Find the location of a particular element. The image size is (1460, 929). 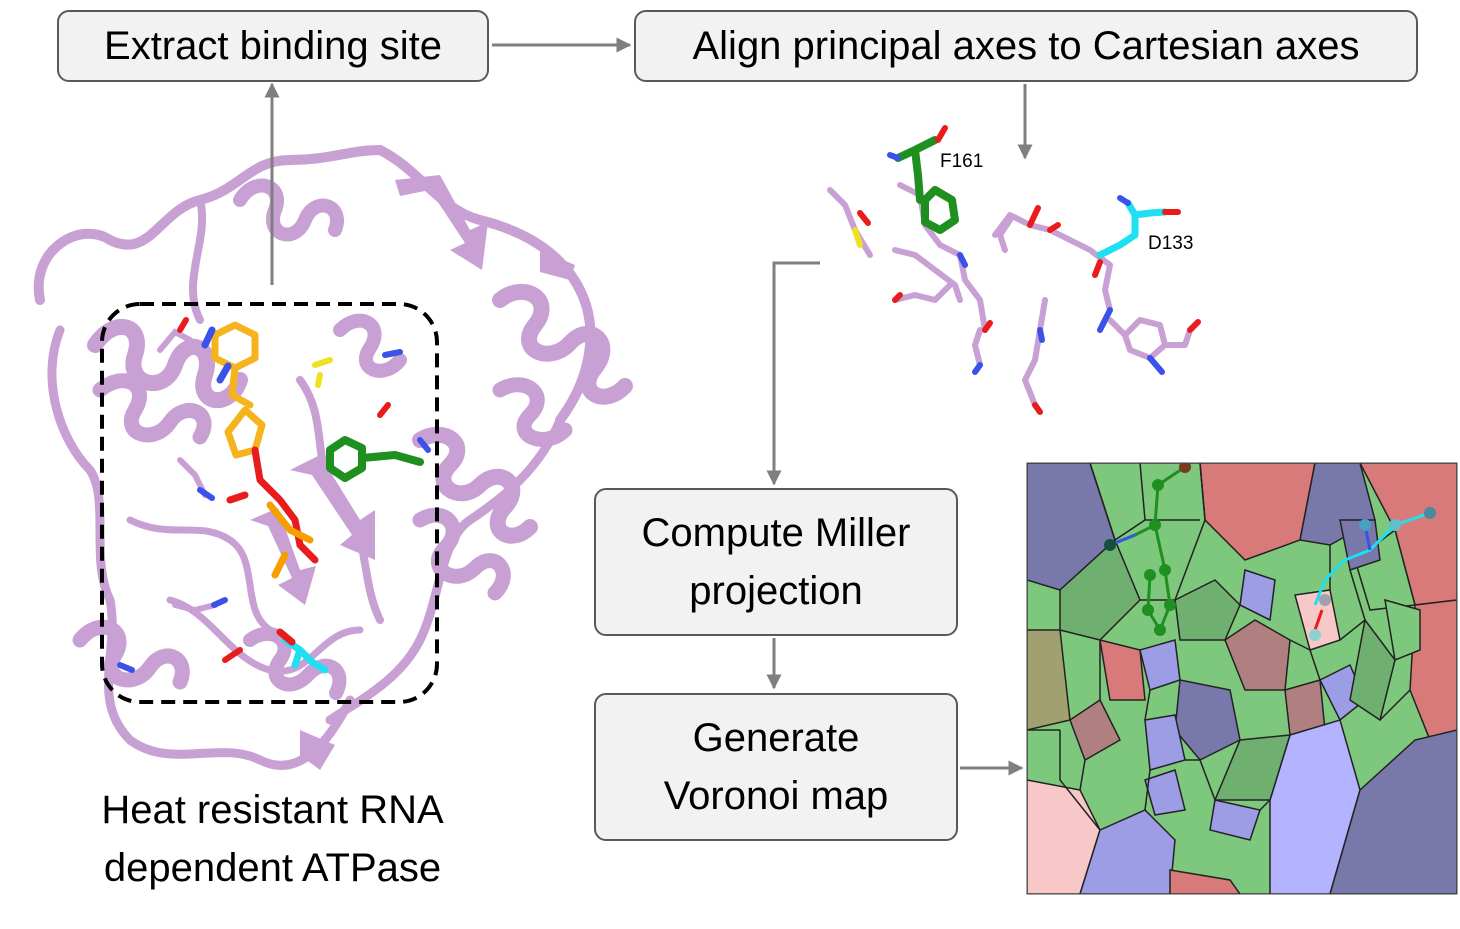

align-axes-label: Align principal axes to Cartesian axes is located at coordinates (1026, 46).